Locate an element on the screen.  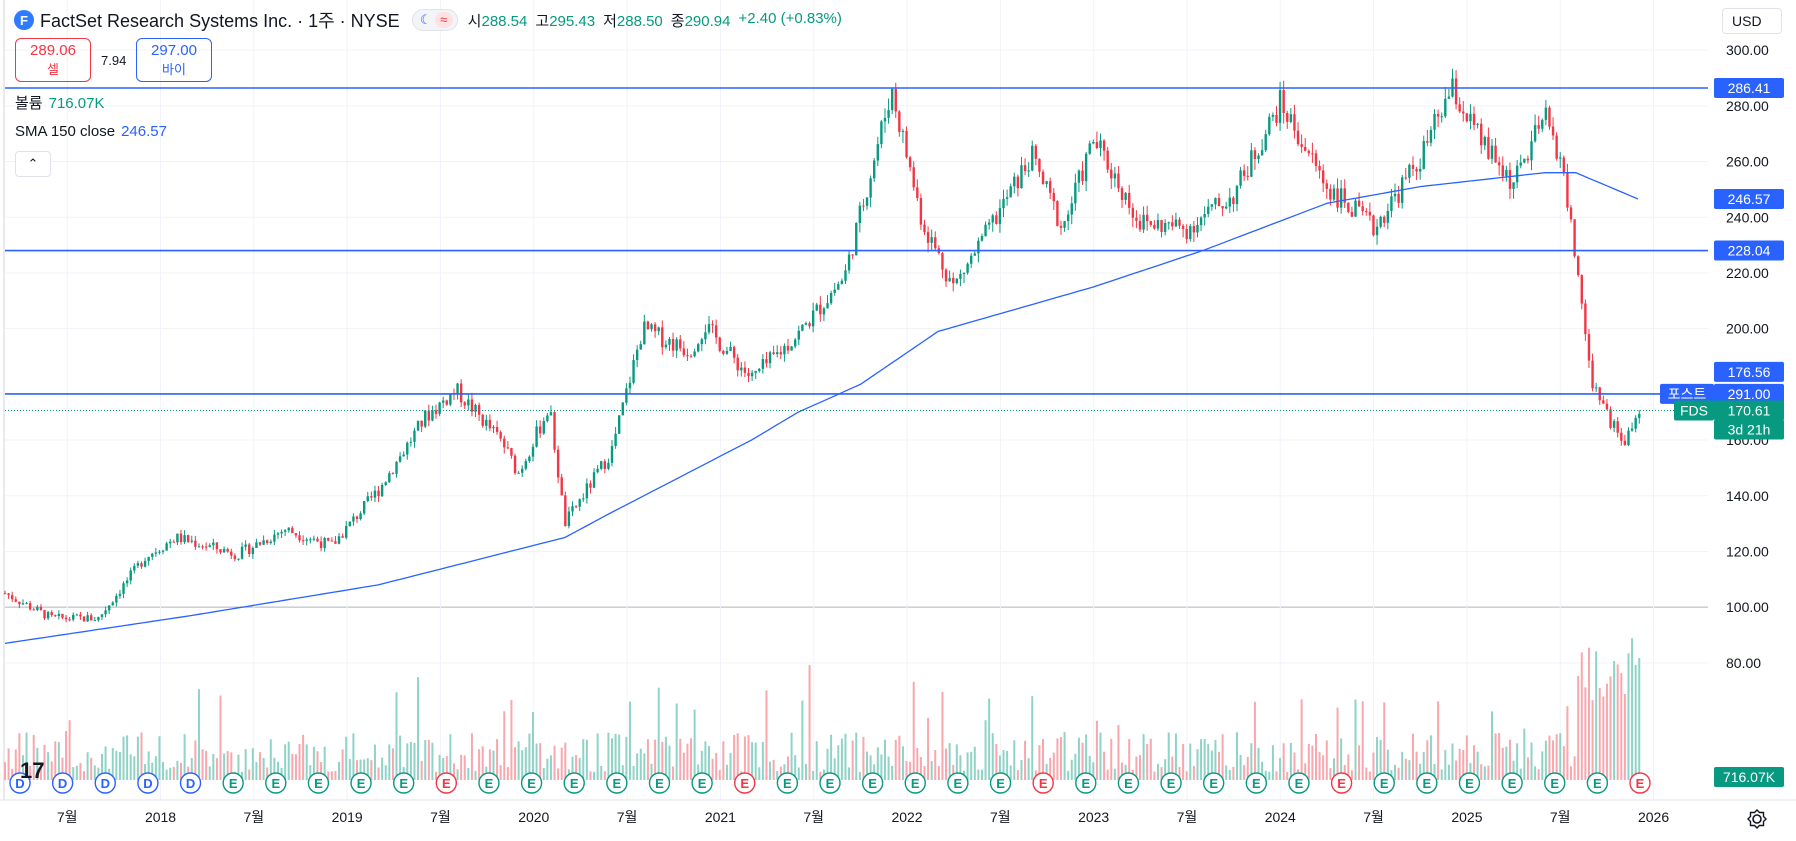
time-tick-label: 2024 is located at coordinates (1280, 817).